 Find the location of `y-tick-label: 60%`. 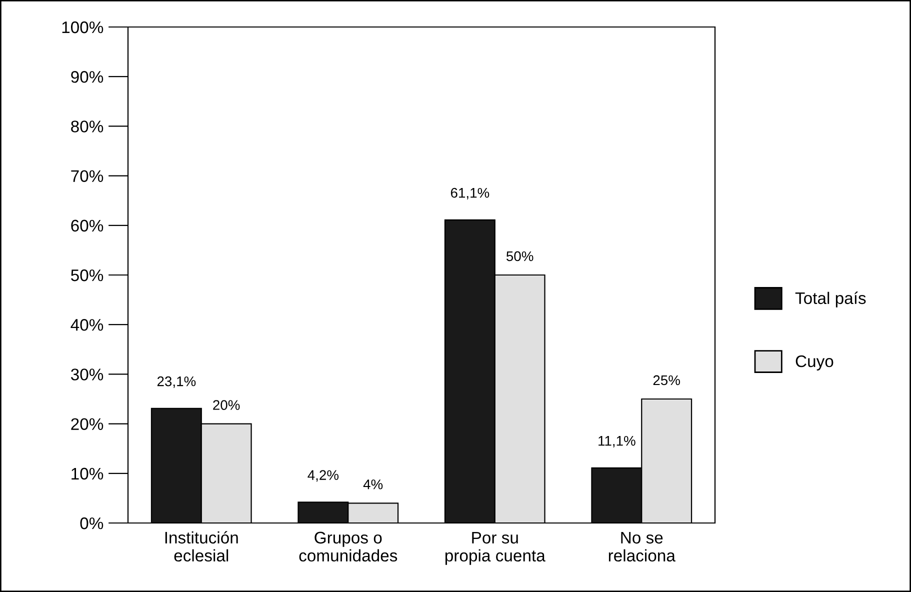

y-tick-label: 60% is located at coordinates (87, 226).